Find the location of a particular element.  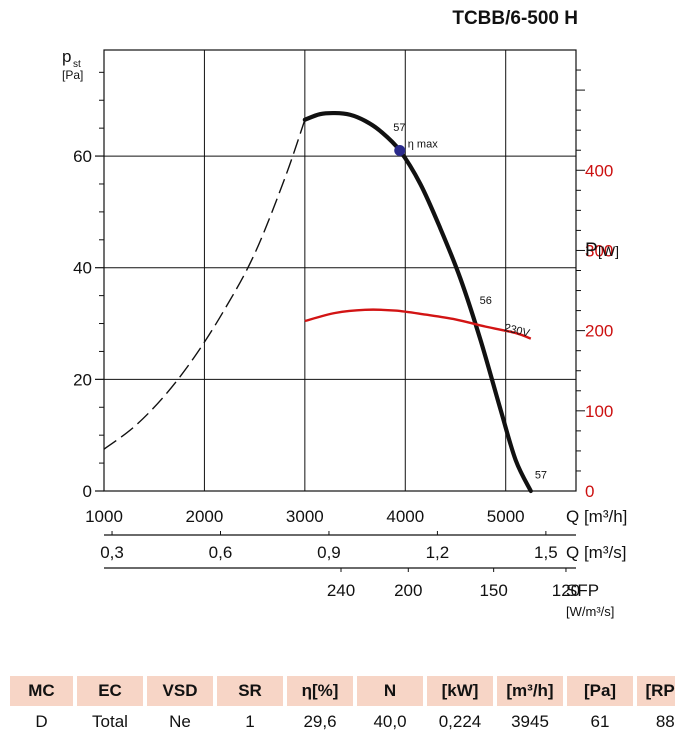

y2-tick-label: 100 is located at coordinates (599, 411).